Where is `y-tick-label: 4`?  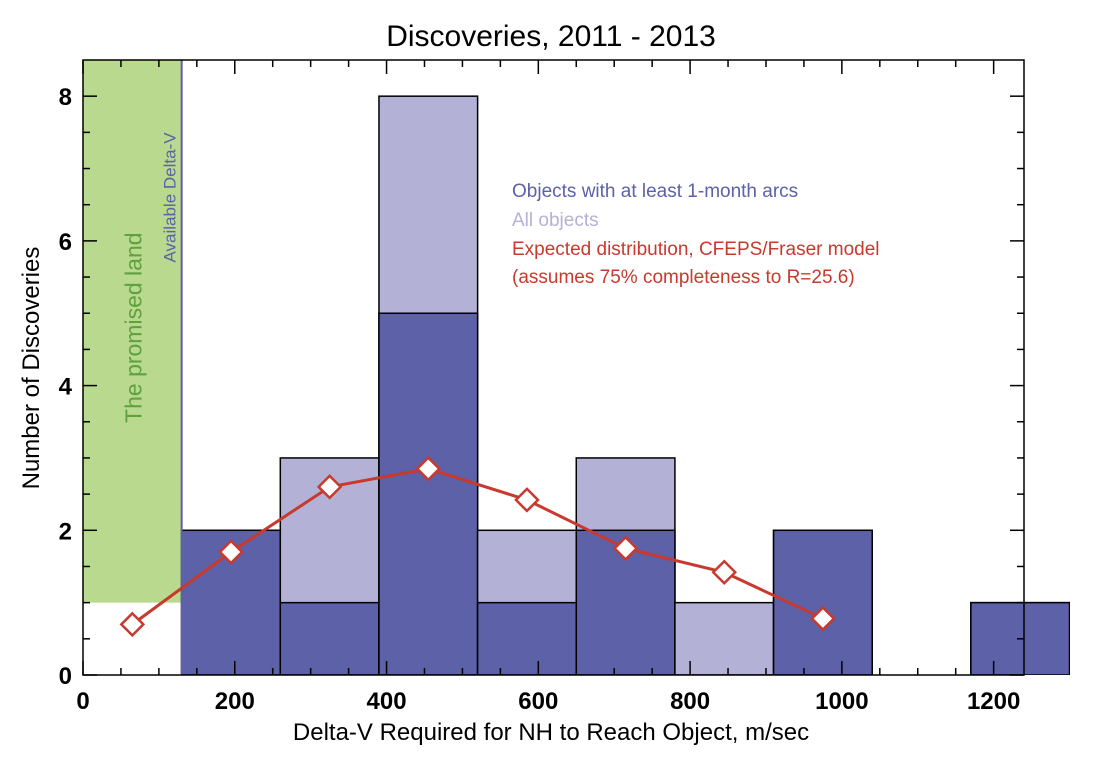 y-tick-label: 4 is located at coordinates (66, 387).